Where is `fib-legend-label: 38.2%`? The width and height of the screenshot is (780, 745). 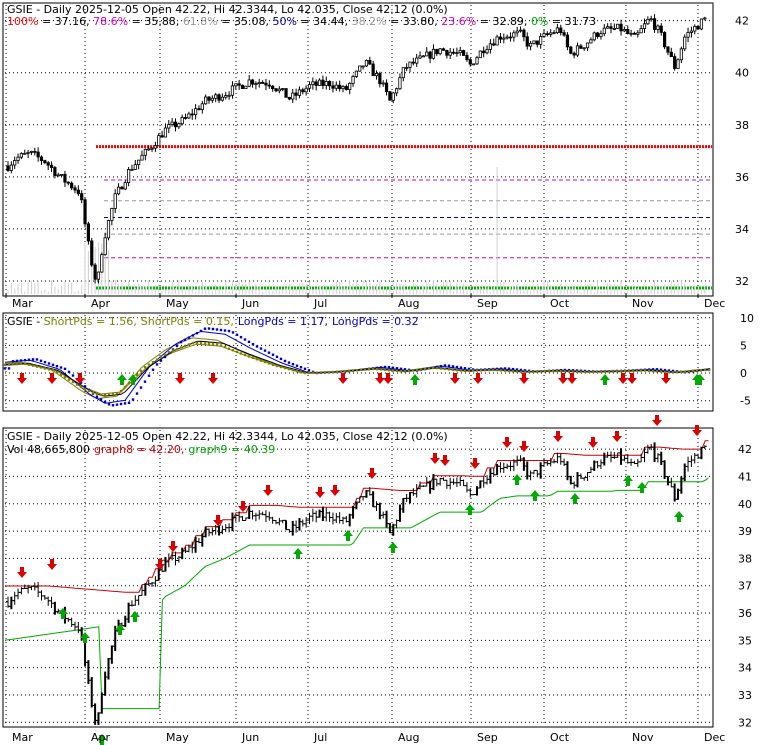
fib-legend-label: 38.2% is located at coordinates (369, 21).